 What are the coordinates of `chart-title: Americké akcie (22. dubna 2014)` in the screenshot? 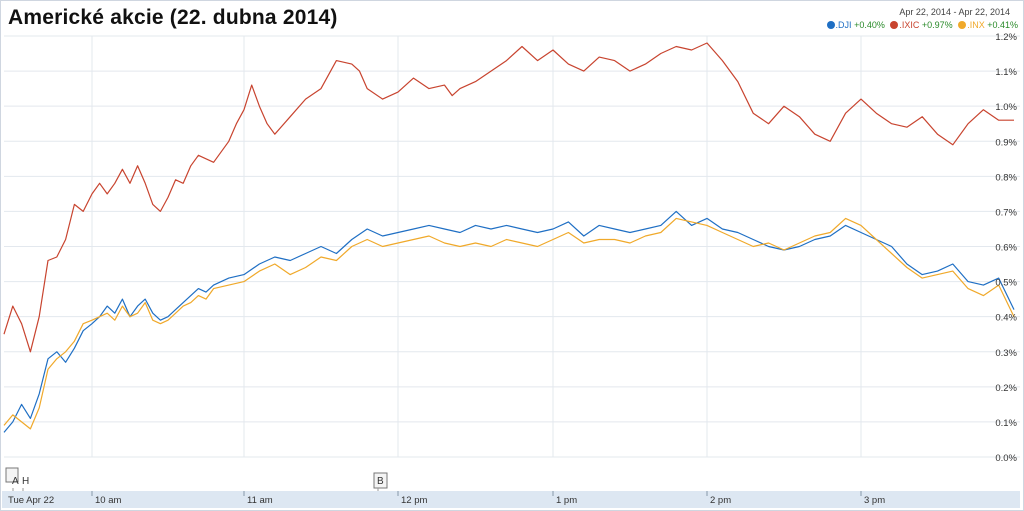 It's located at (173, 17).